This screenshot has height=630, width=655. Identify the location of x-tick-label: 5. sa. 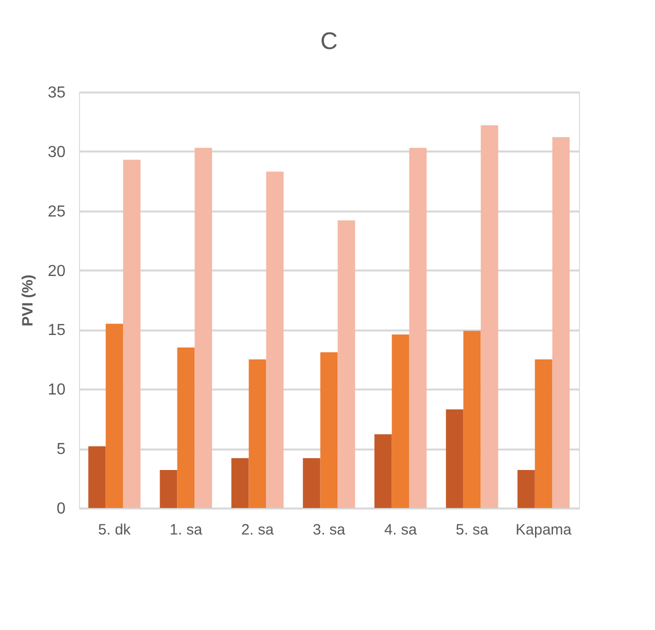
(472, 530).